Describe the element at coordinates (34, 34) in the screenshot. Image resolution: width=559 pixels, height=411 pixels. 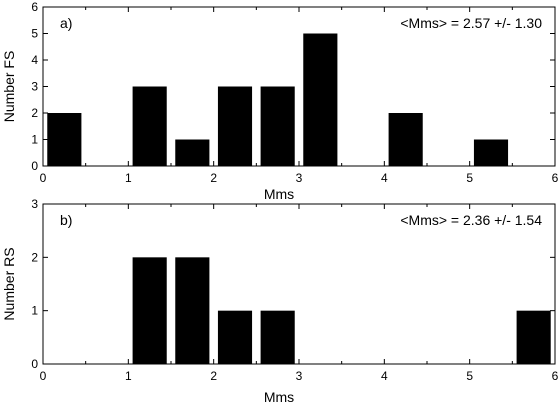
I see `y-tick-label: 5` at that location.